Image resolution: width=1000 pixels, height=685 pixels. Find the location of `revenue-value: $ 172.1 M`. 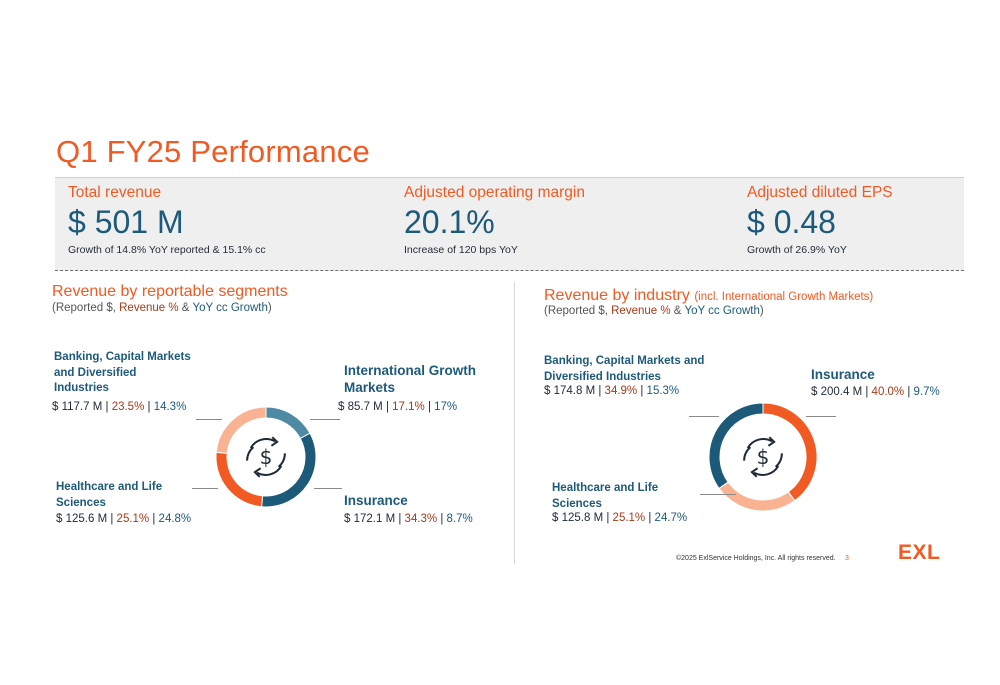

revenue-value: $ 172.1 M is located at coordinates (370, 519).